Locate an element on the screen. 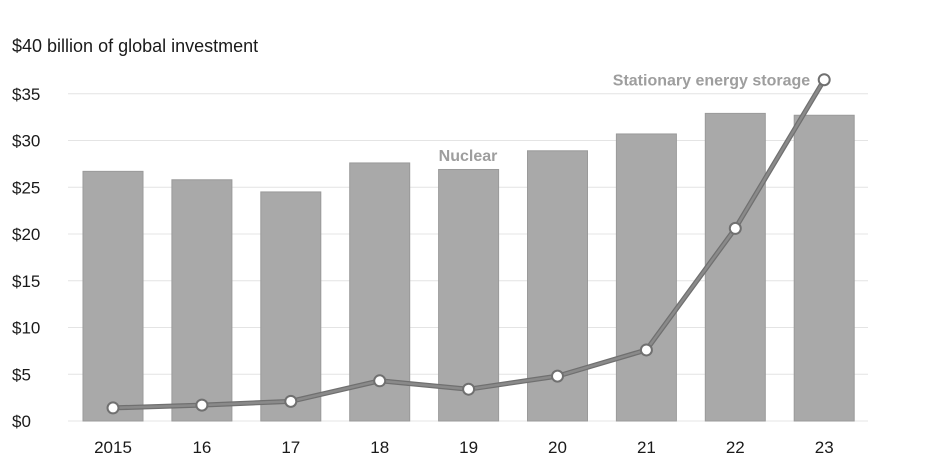 This screenshot has width=929, height=466. y-tick-label: $0 is located at coordinates (21, 421).